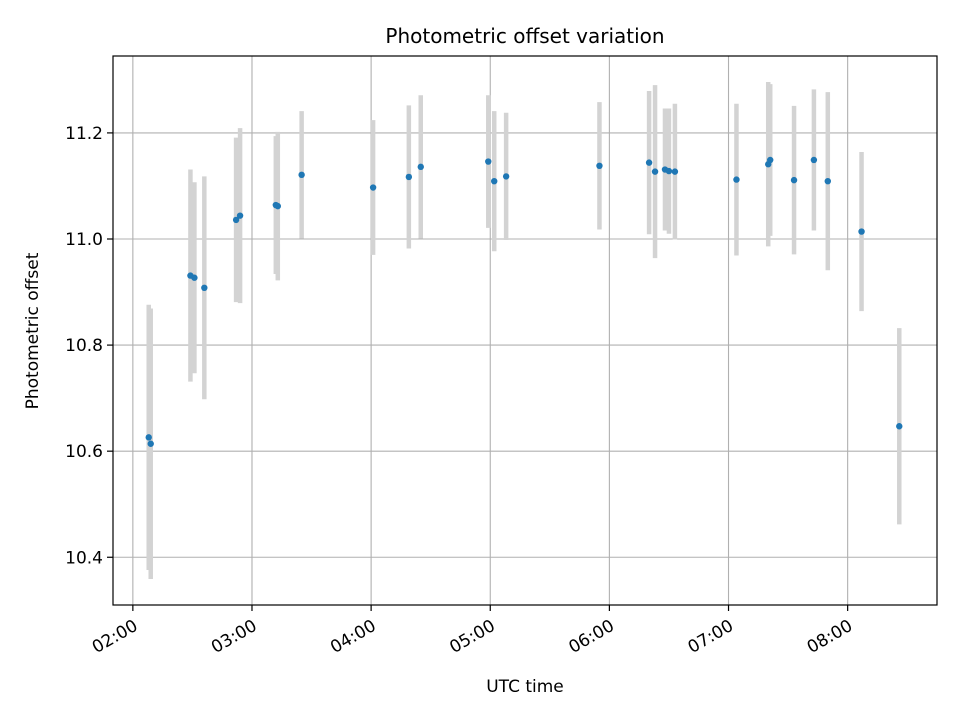 This screenshot has width=960, height=720. What do you see at coordinates (33, 330) in the screenshot?
I see `y-axis-title: Photometric offset` at bounding box center [33, 330].